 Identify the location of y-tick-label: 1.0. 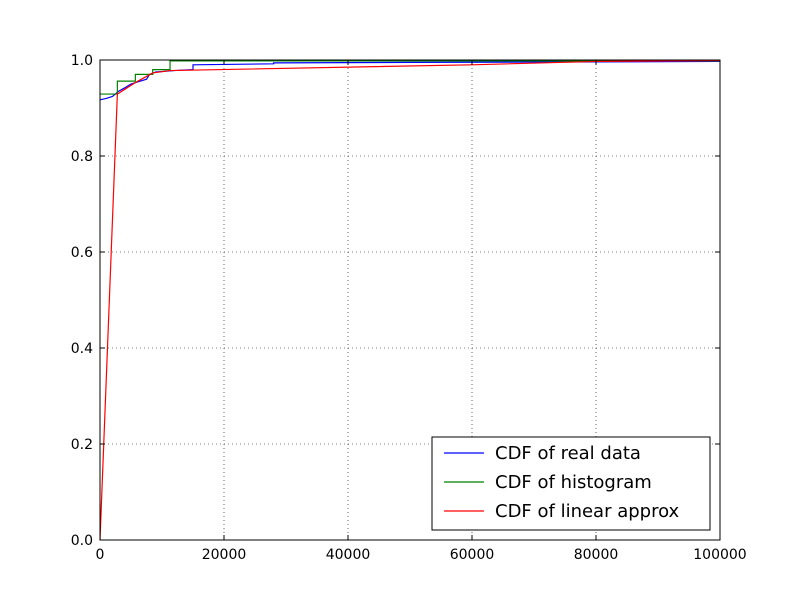
(82, 61).